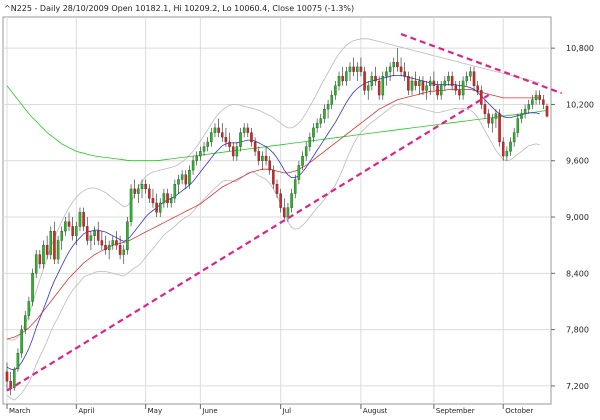 The height and width of the screenshot is (420, 600). I want to click on y-tick-label: 9,600, so click(577, 161).